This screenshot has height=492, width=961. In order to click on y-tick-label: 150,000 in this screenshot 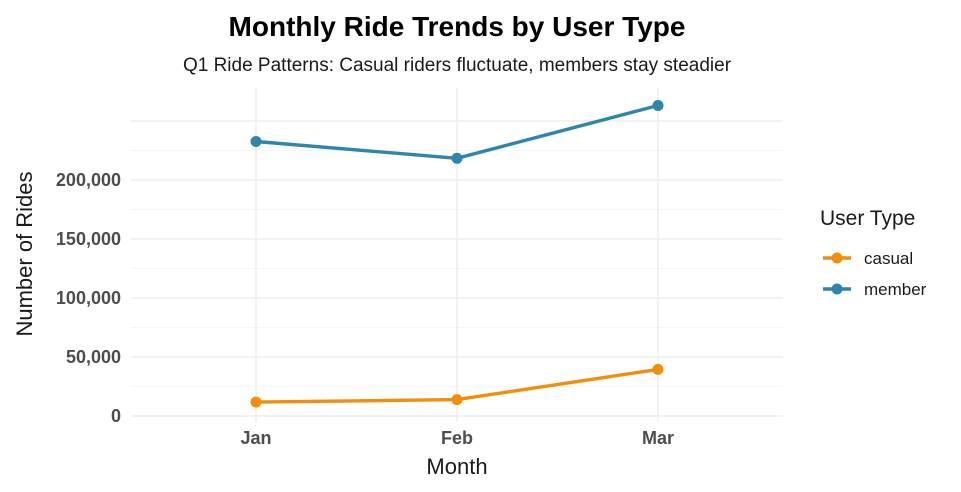, I will do `click(88, 239)`.